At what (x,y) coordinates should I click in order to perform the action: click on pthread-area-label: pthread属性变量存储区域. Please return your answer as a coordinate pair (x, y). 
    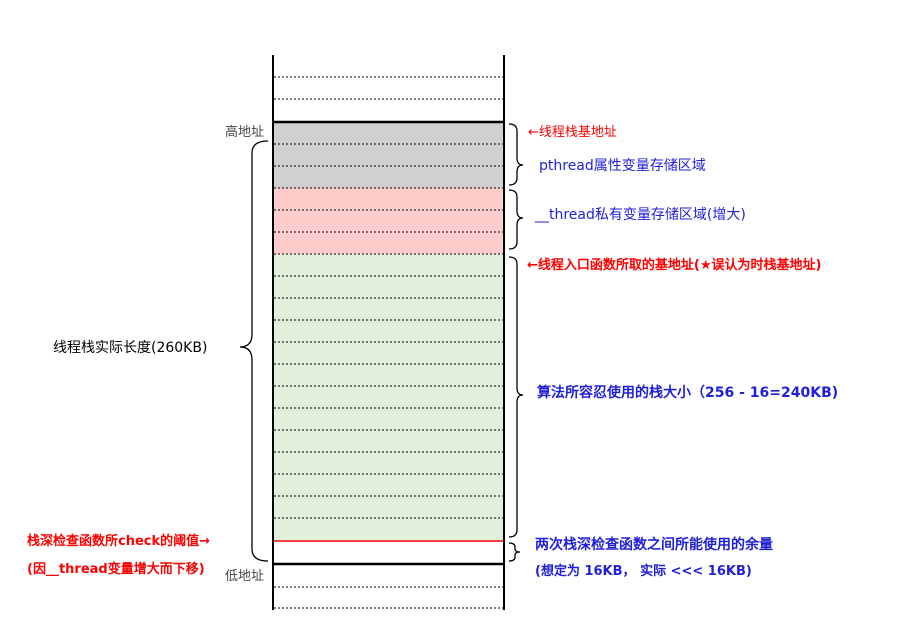
    Looking at the image, I should click on (622, 166).